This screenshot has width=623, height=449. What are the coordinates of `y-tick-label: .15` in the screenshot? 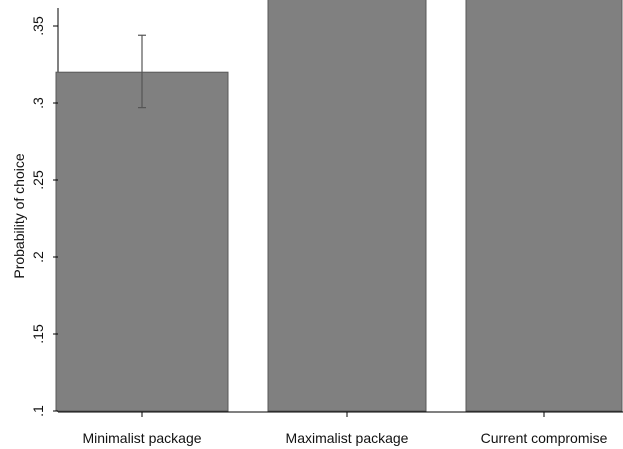 It's located at (38, 334).